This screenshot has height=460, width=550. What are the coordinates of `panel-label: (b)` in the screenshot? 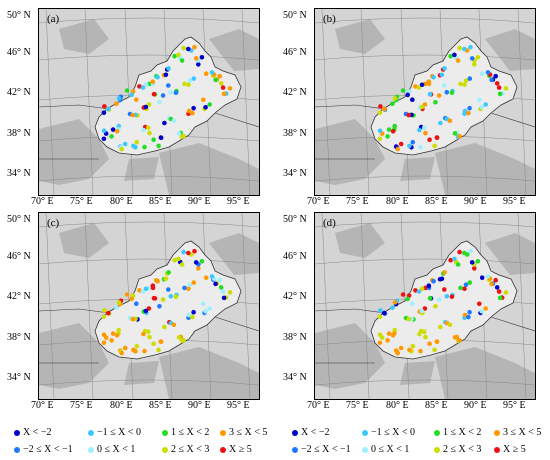 It's located at (329, 19).